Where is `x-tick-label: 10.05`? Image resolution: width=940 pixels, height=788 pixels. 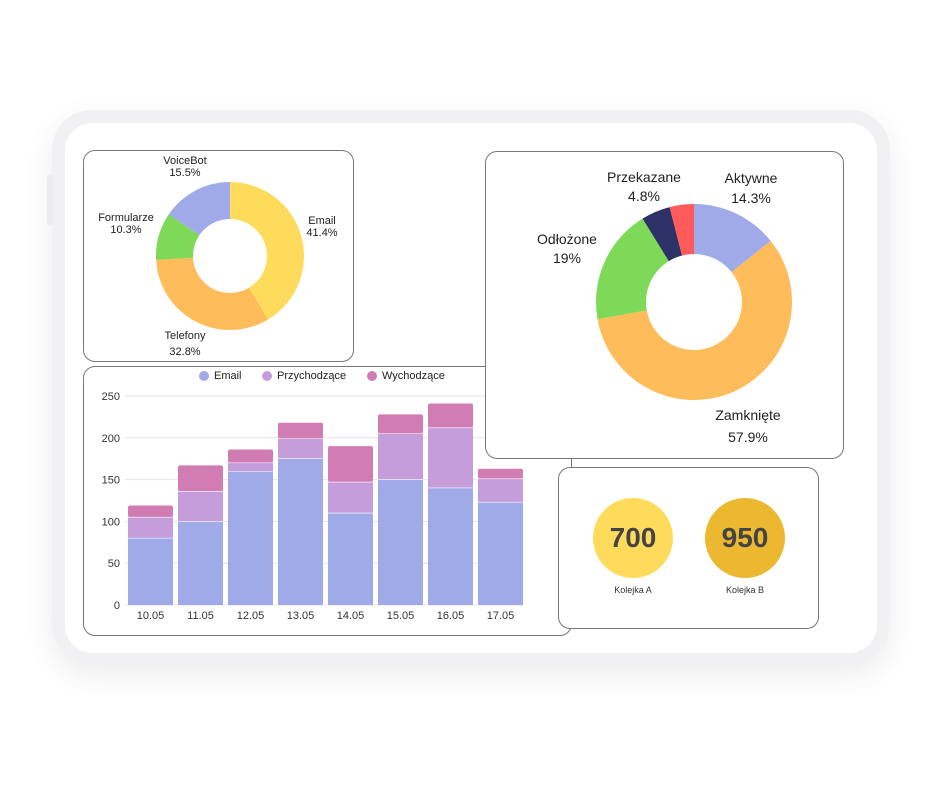 x-tick-label: 10.05 is located at coordinates (151, 616).